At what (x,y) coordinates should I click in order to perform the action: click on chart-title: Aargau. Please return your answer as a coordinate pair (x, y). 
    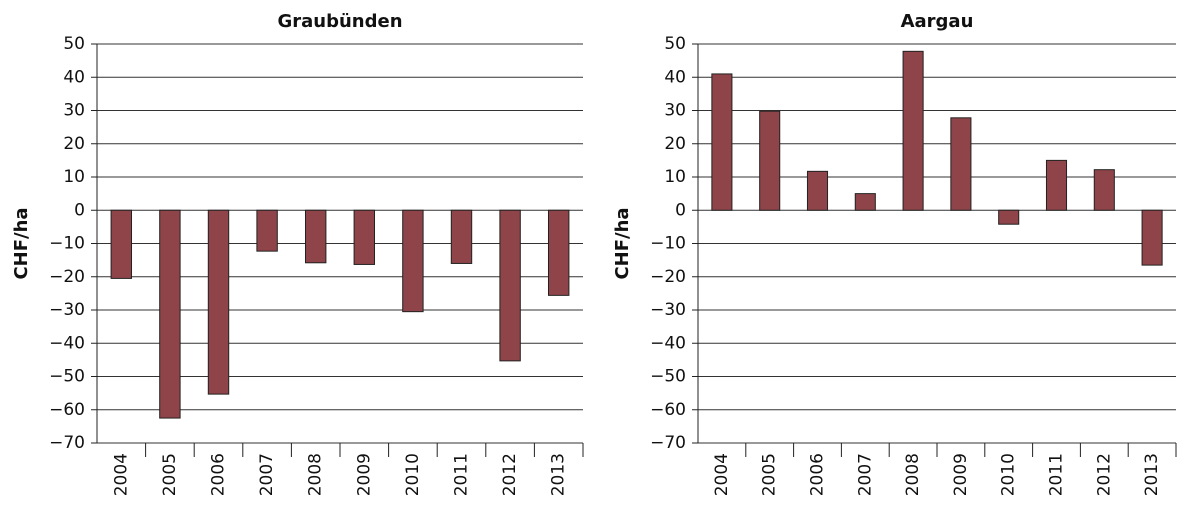
    Looking at the image, I should click on (937, 21).